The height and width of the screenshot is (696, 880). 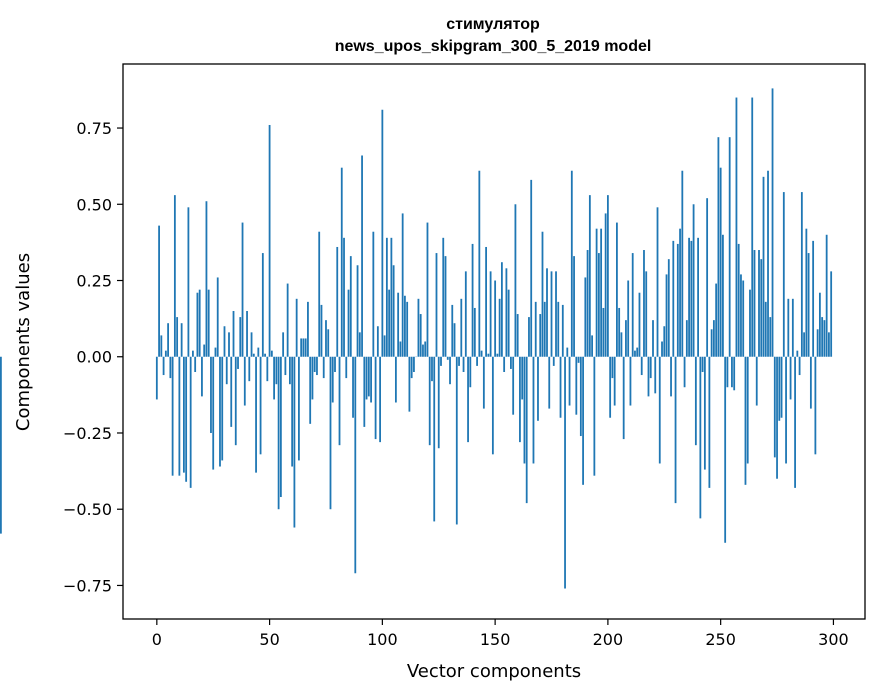 What do you see at coordinates (87, 585) in the screenshot?
I see `y-tick-label: −0.75` at bounding box center [87, 585].